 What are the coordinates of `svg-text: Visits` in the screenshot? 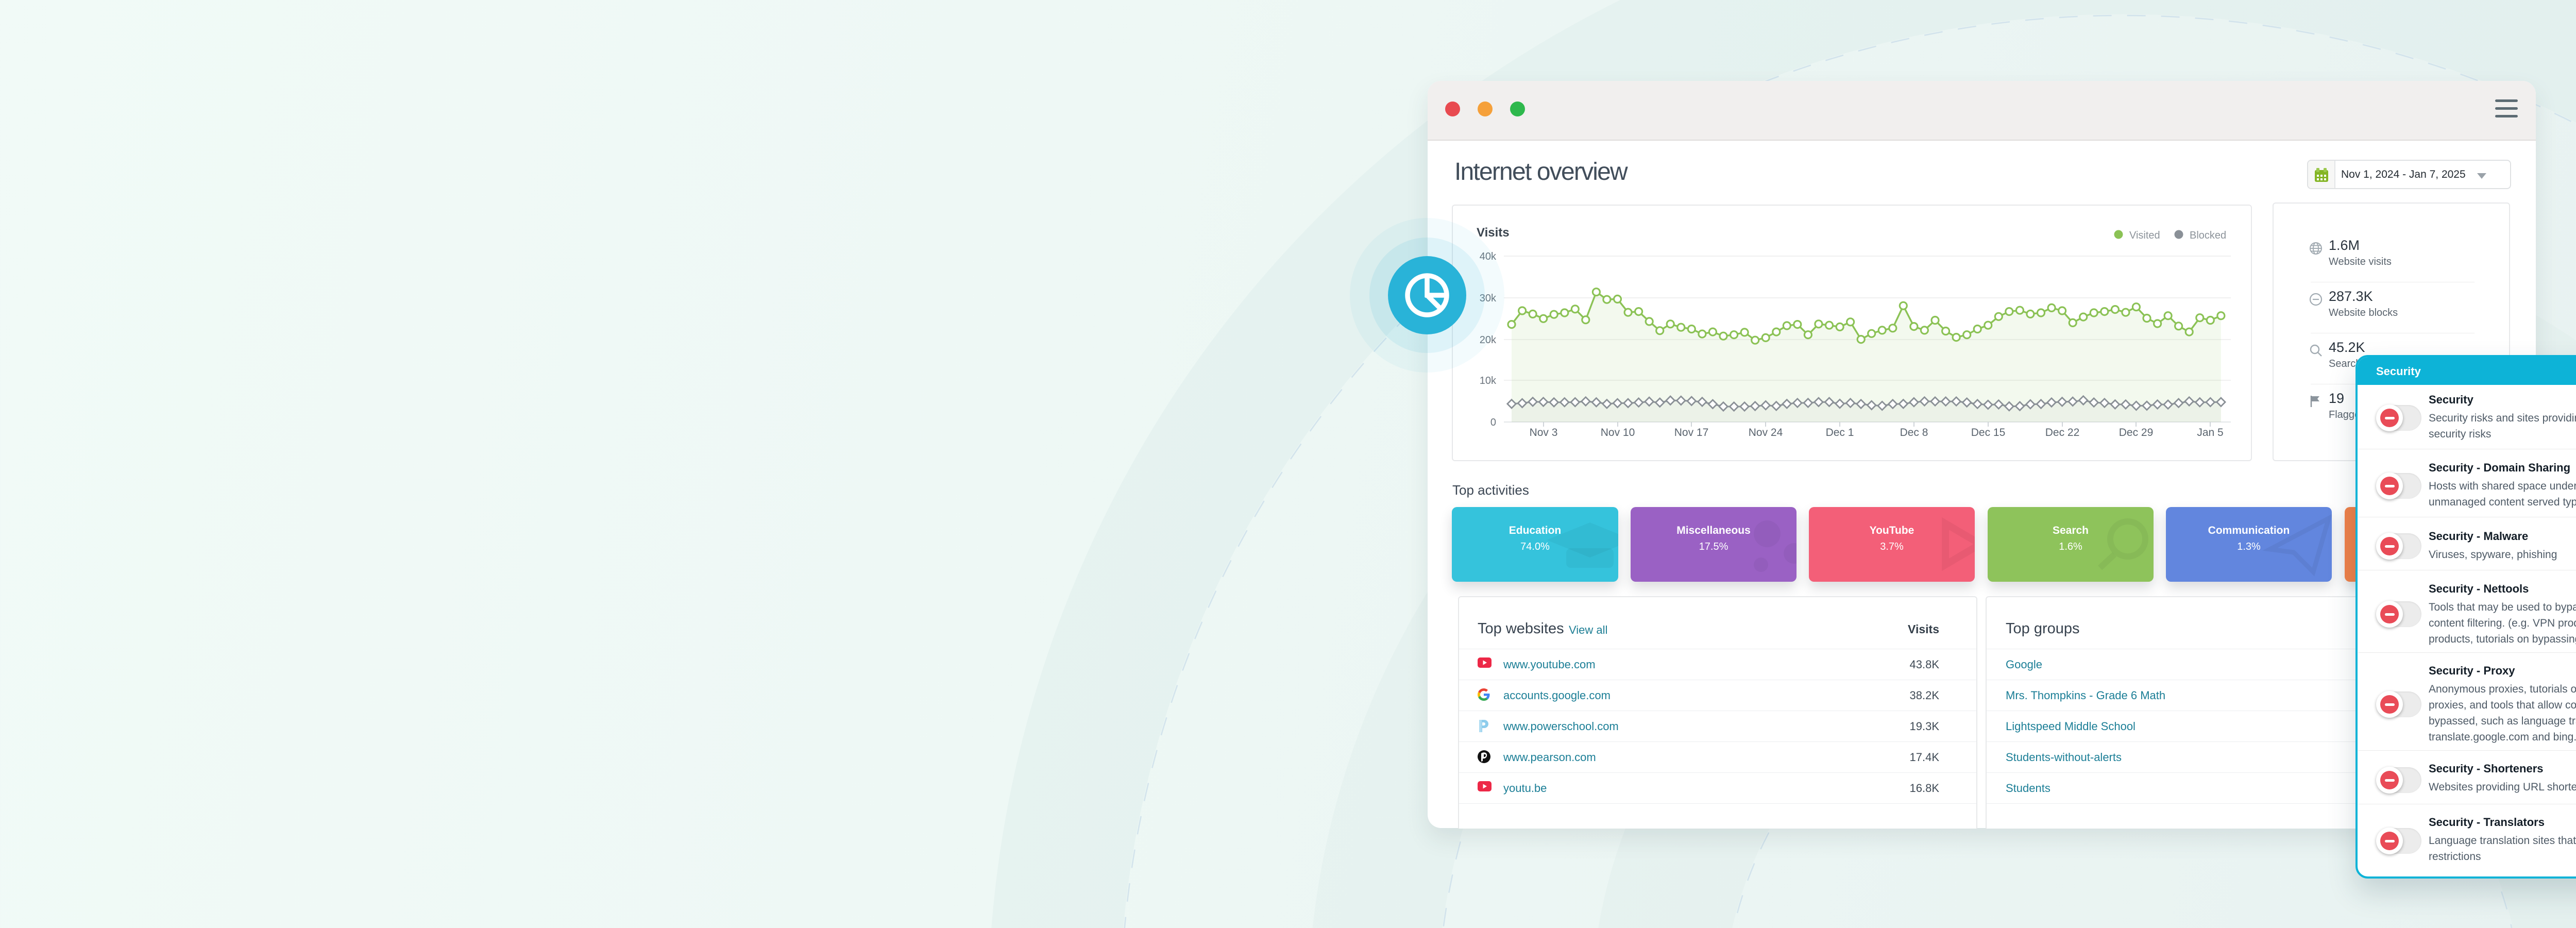 It's located at (1493, 233).